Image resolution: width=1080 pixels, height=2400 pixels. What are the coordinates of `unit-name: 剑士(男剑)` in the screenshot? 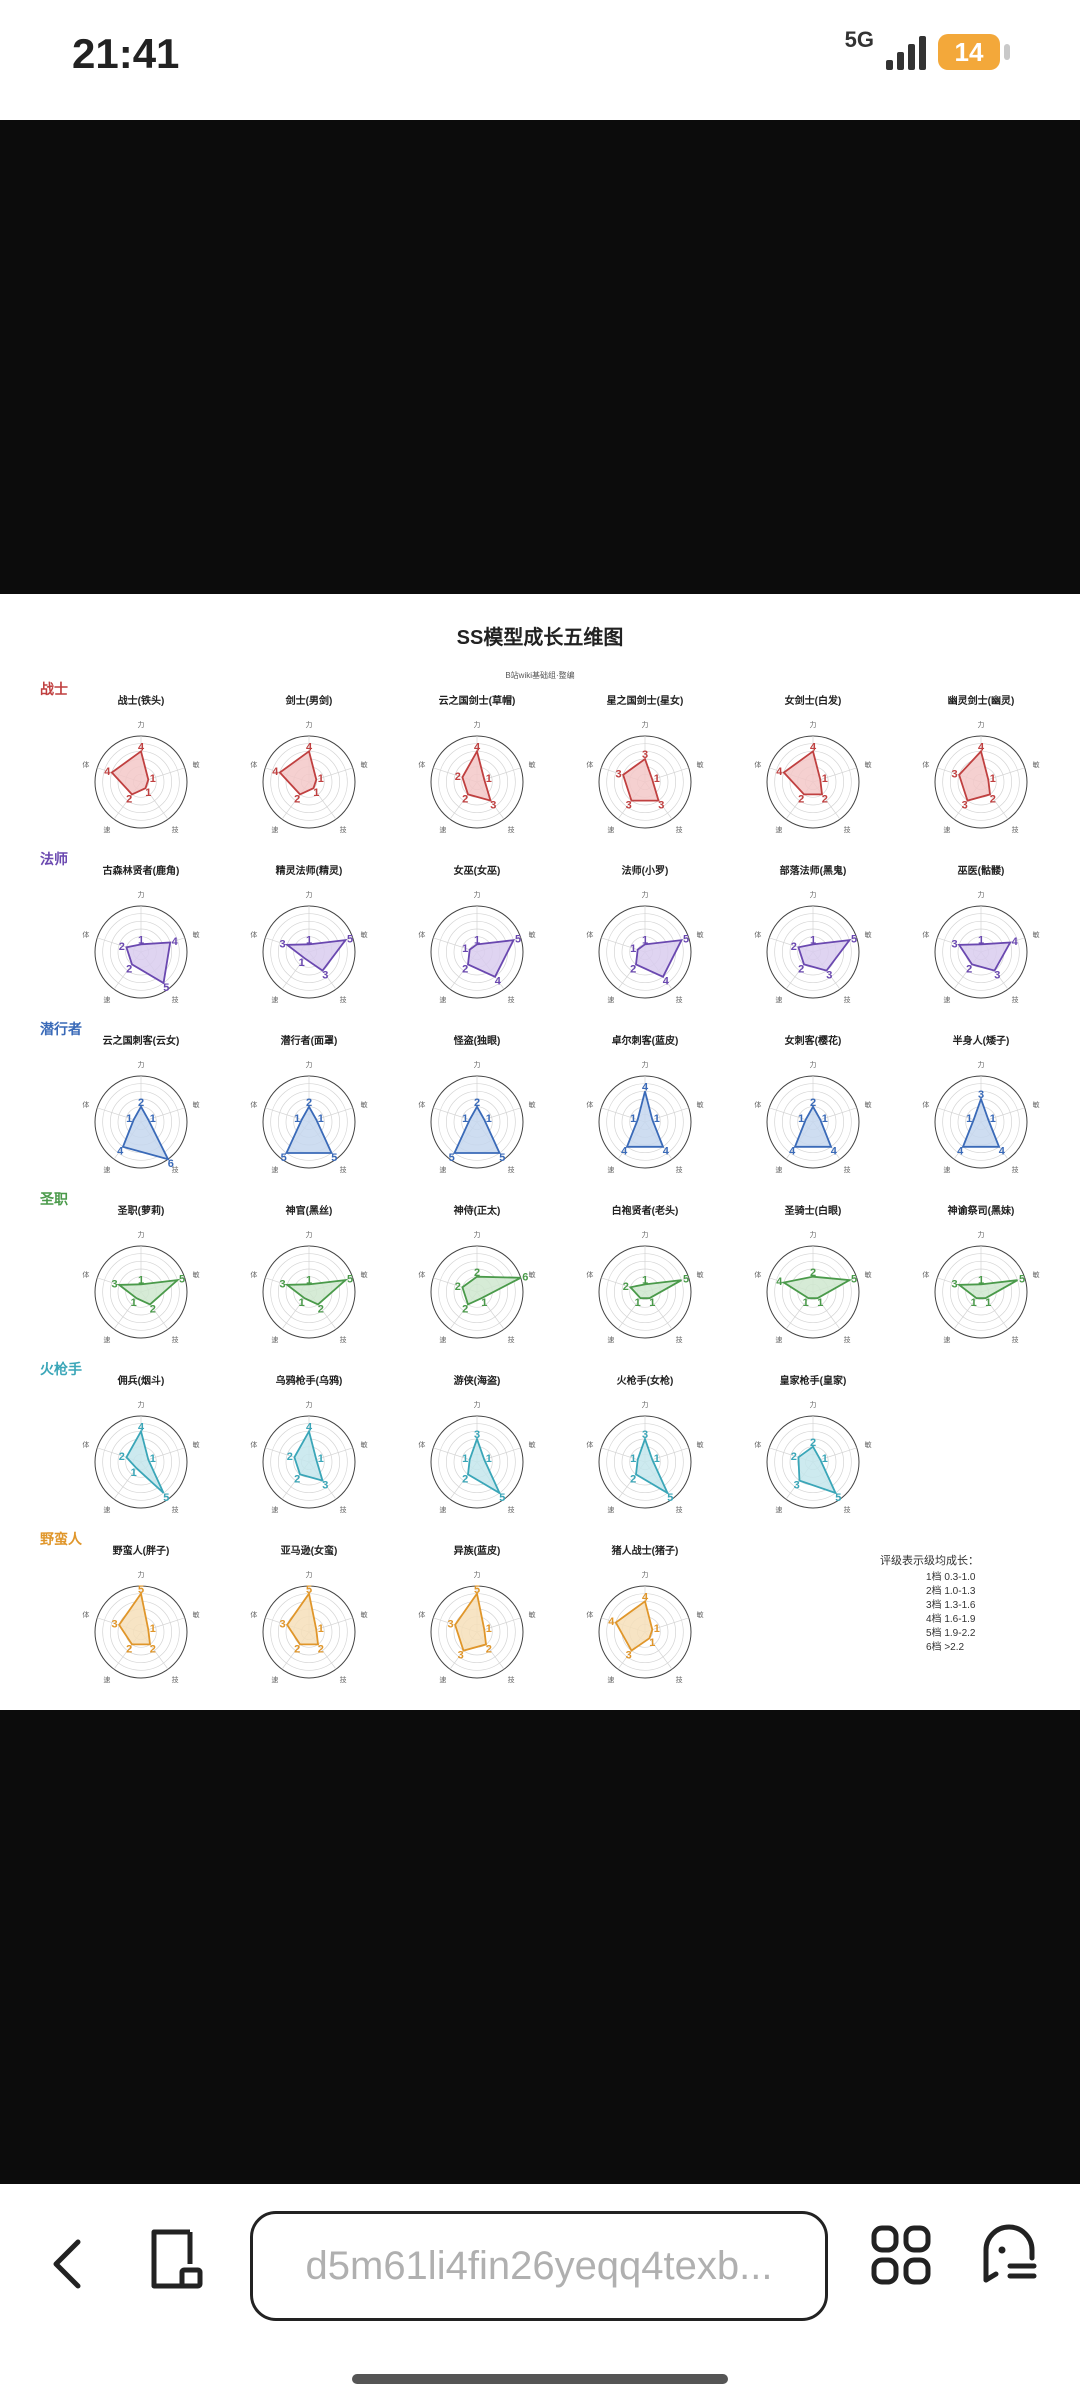 It's located at (309, 700).